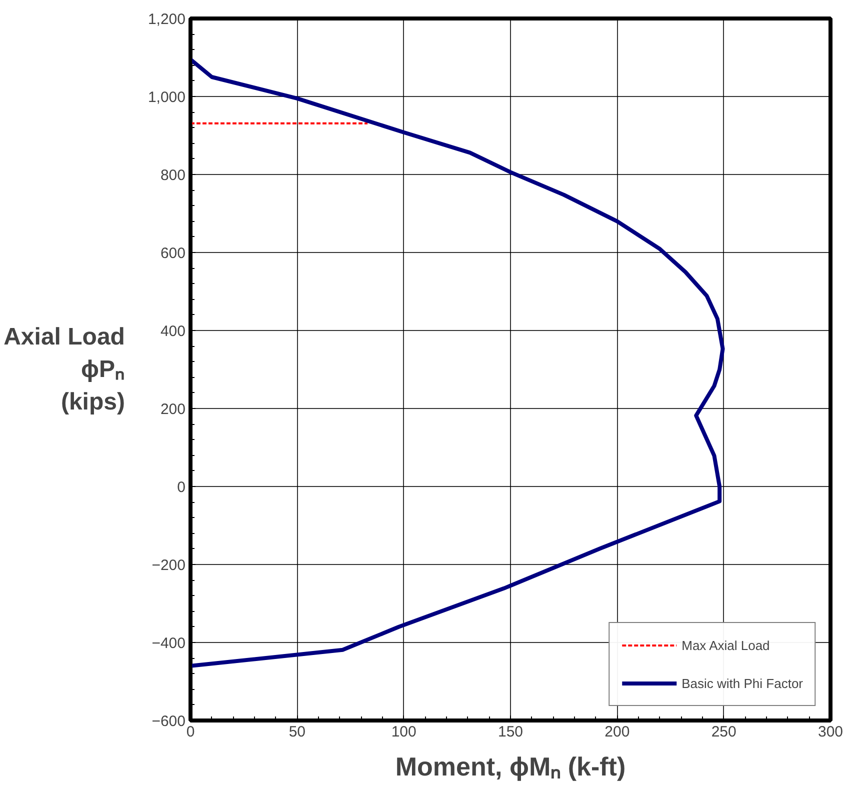 The width and height of the screenshot is (856, 810). Describe the element at coordinates (64, 370) in the screenshot. I see `y-axis-title: Axial Load ϕPₙ (kips)` at that location.